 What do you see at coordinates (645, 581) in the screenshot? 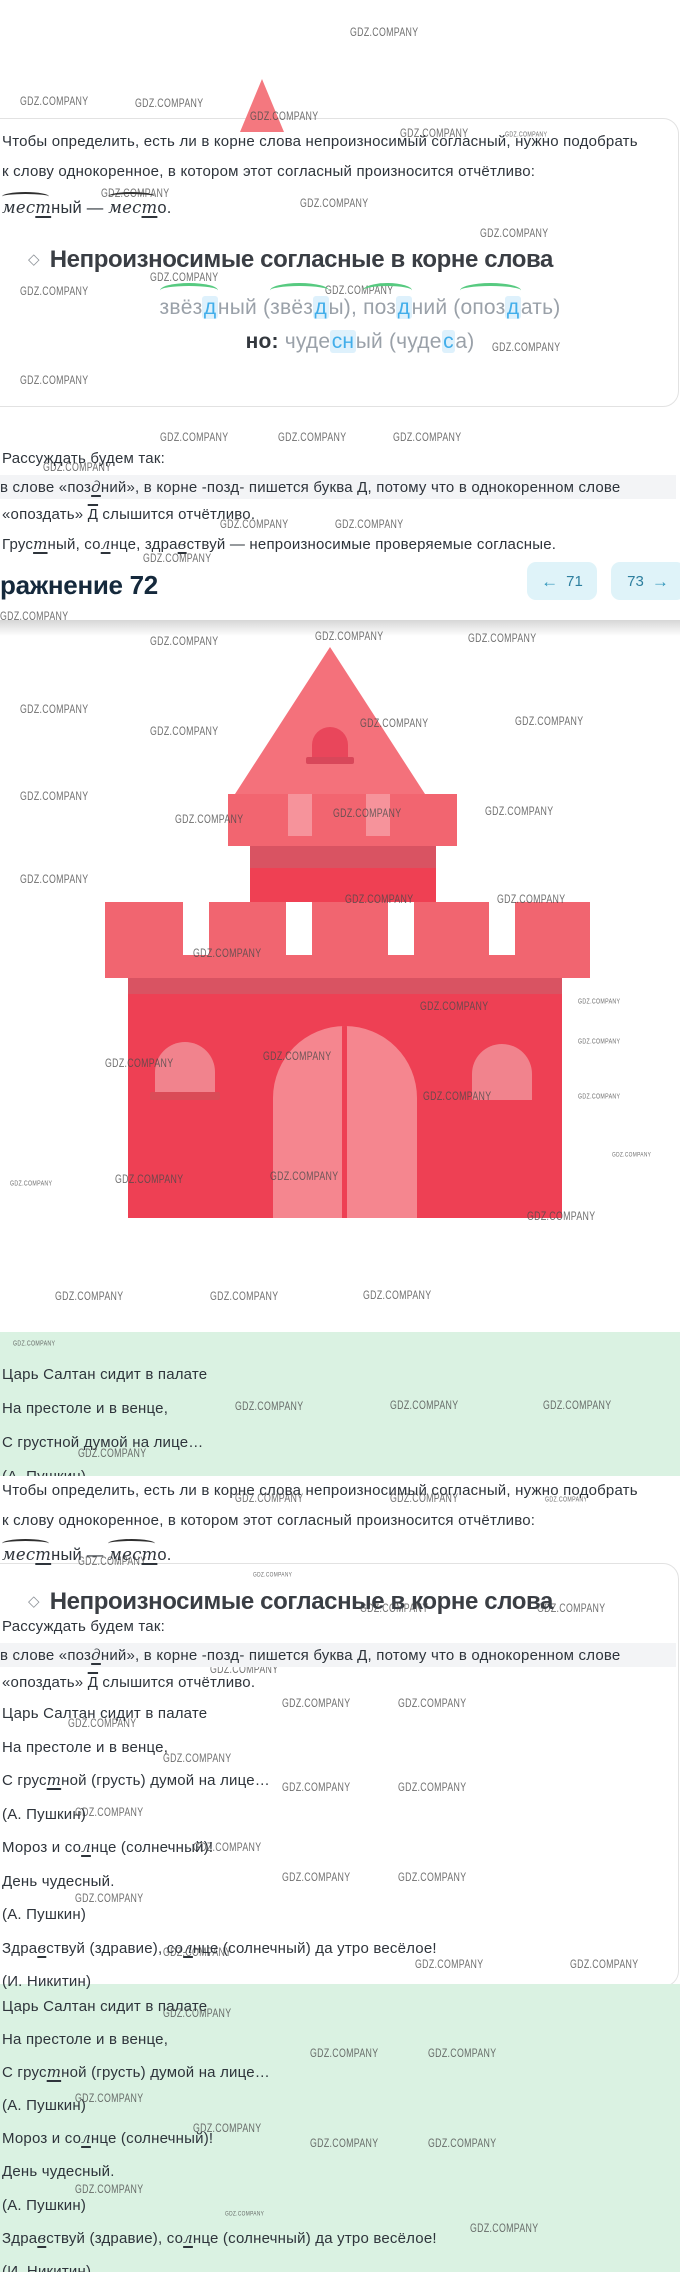
I see `next-exercise-button: 73 →` at bounding box center [645, 581].